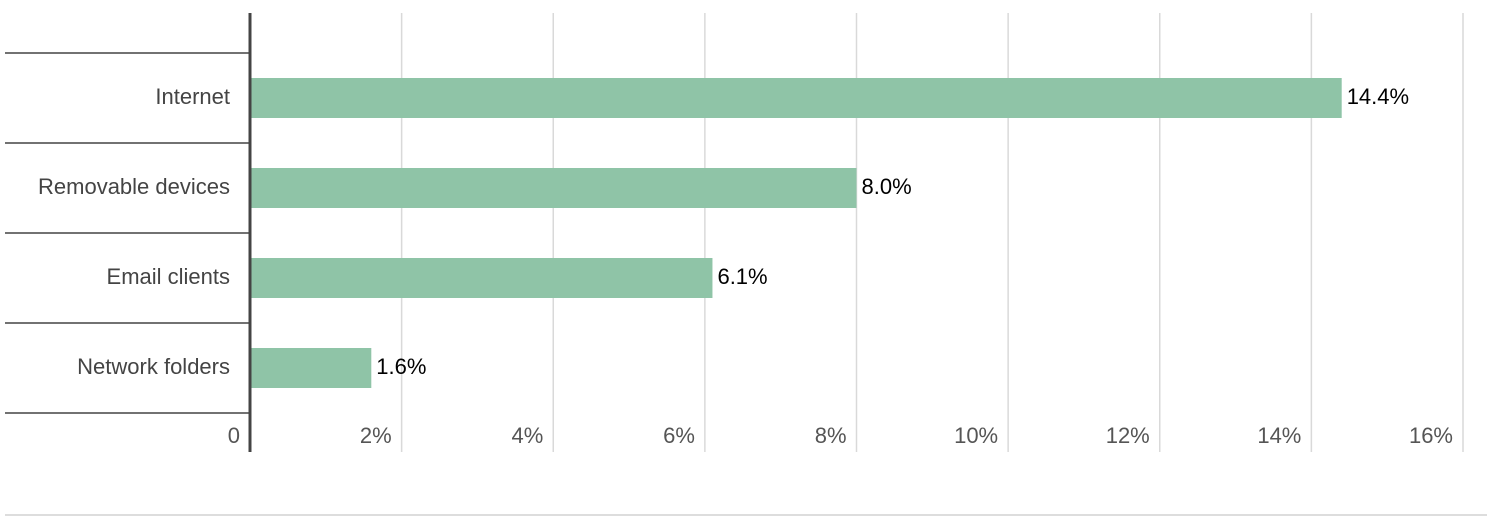 The image size is (1492, 526). Describe the element at coordinates (234, 435) in the screenshot. I see `x-tick-label: 0` at that location.